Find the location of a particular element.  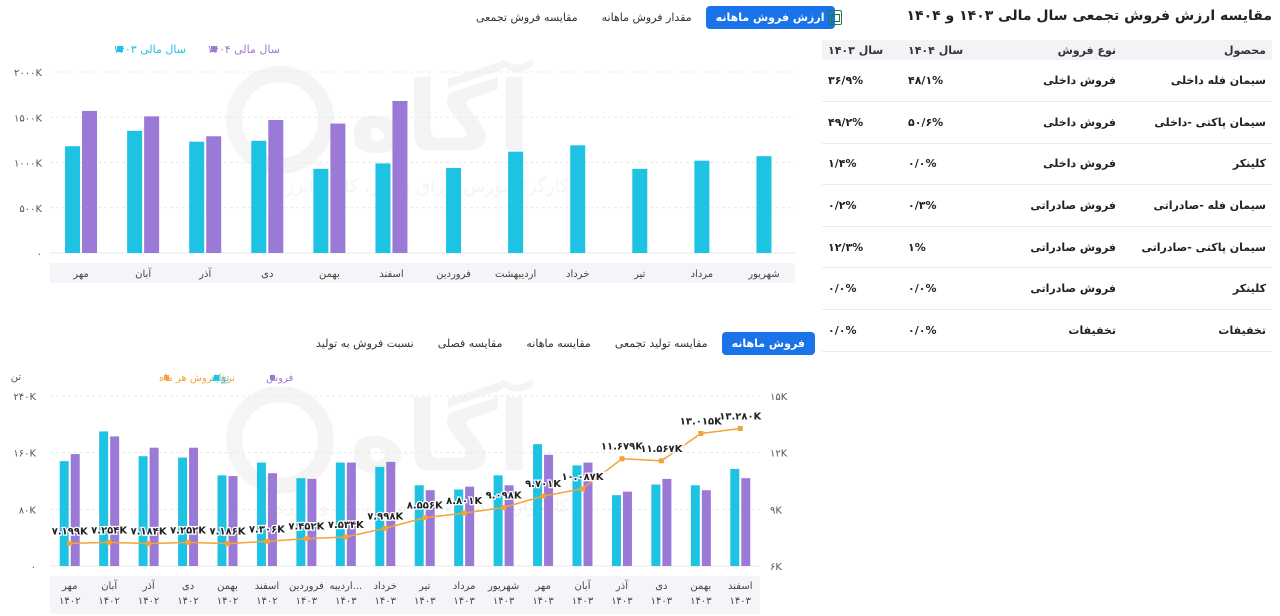

chart2-rate-data-label: ۷.۲۵۲K is located at coordinates (188, 530).